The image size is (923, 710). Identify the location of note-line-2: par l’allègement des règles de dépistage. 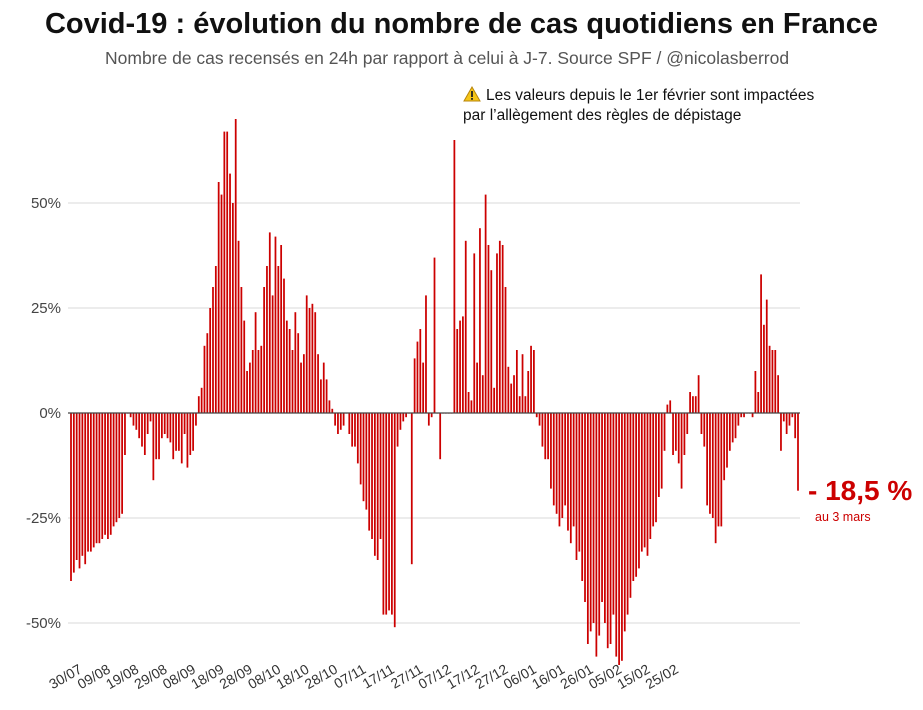
(602, 115).